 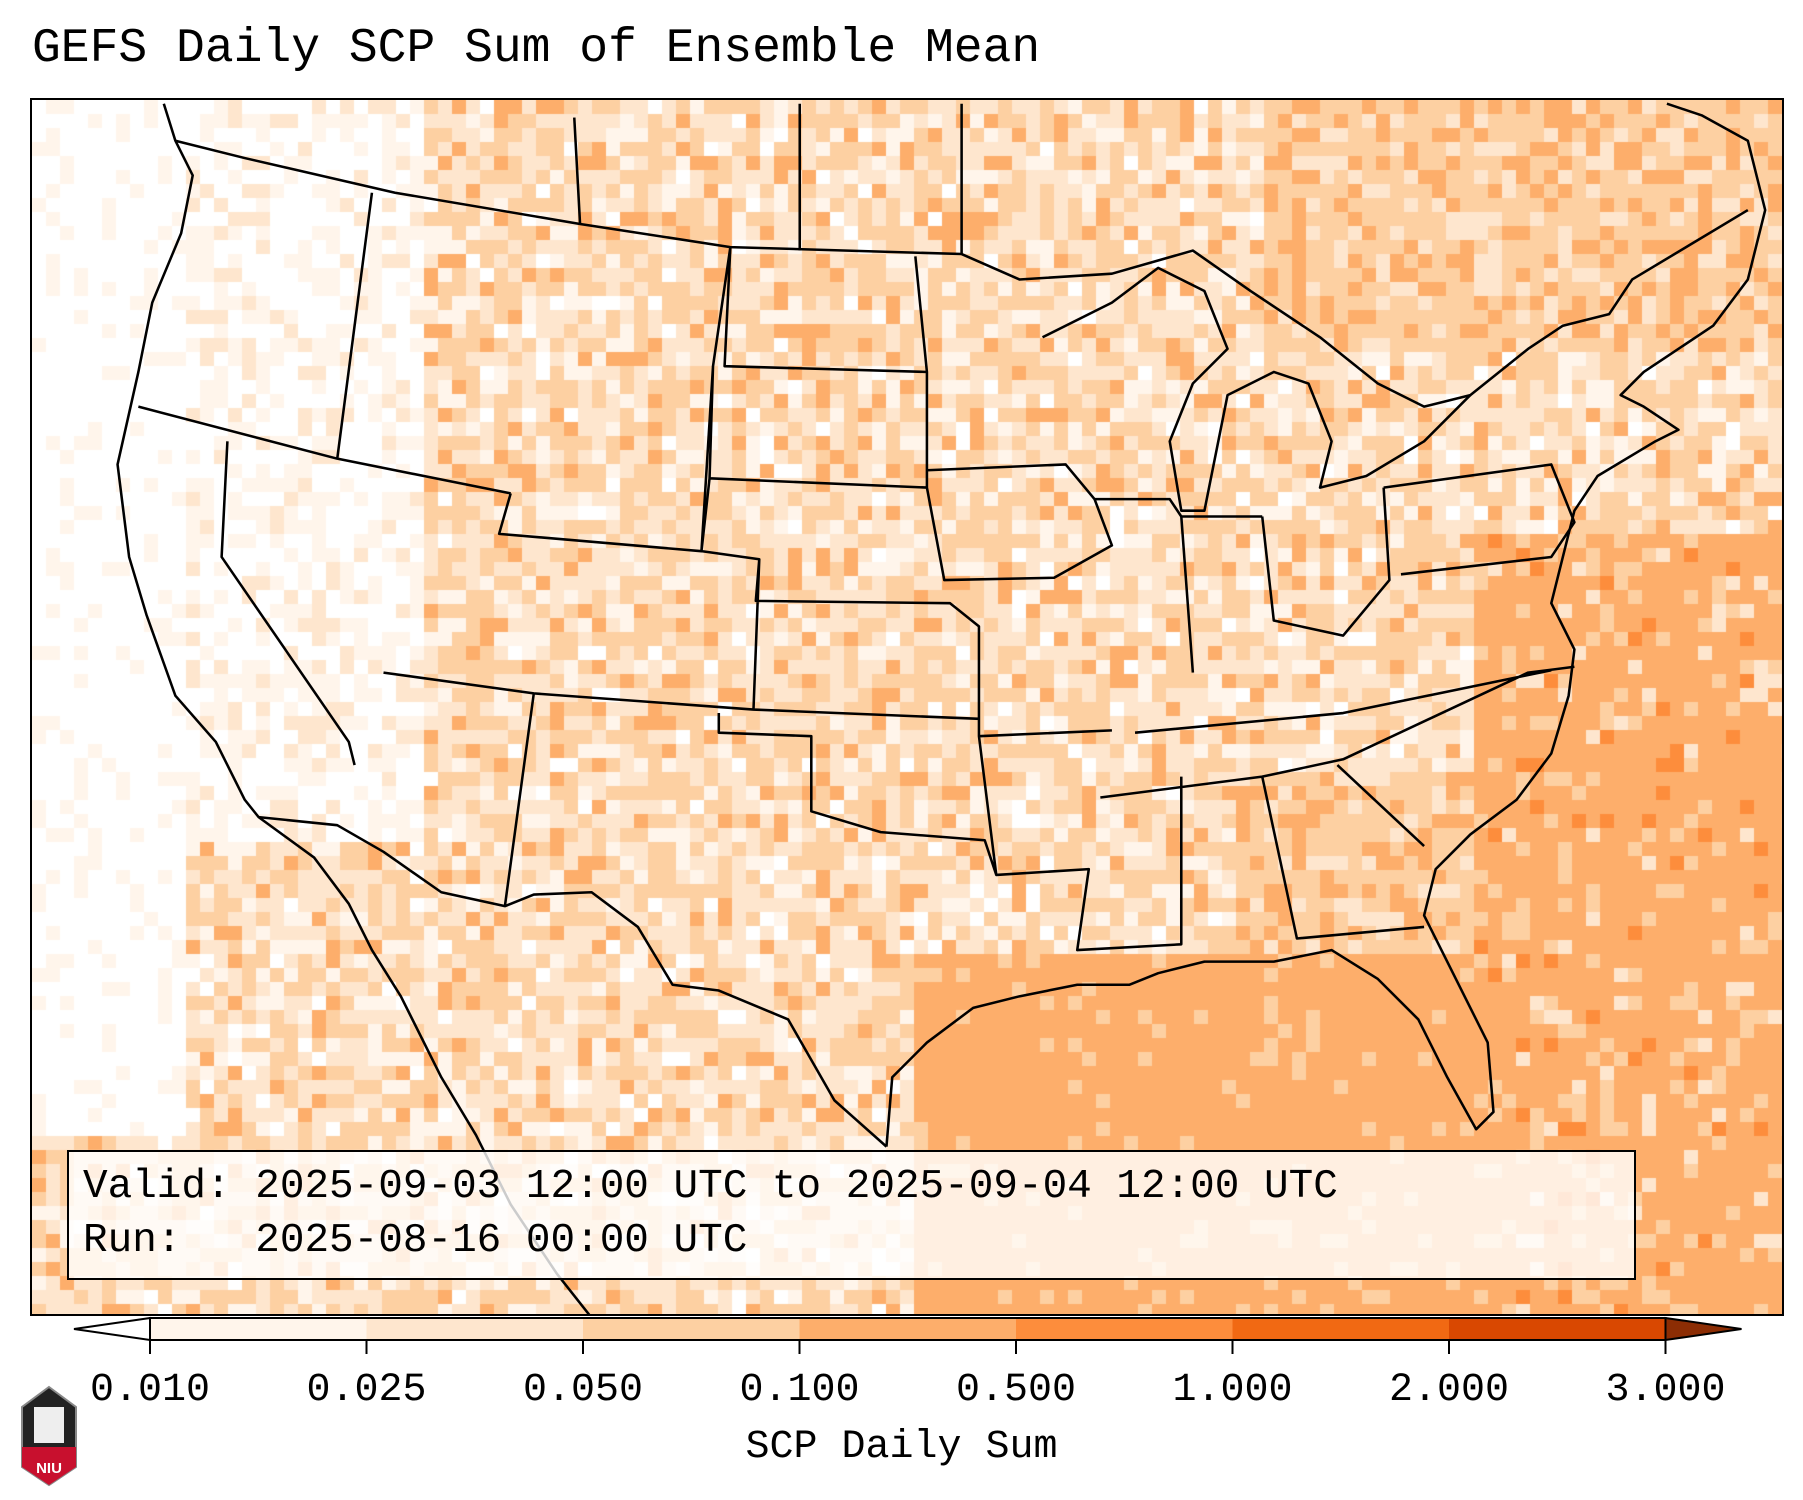 I want to click on valid-label: Valid:, so click(x=157, y=1187).